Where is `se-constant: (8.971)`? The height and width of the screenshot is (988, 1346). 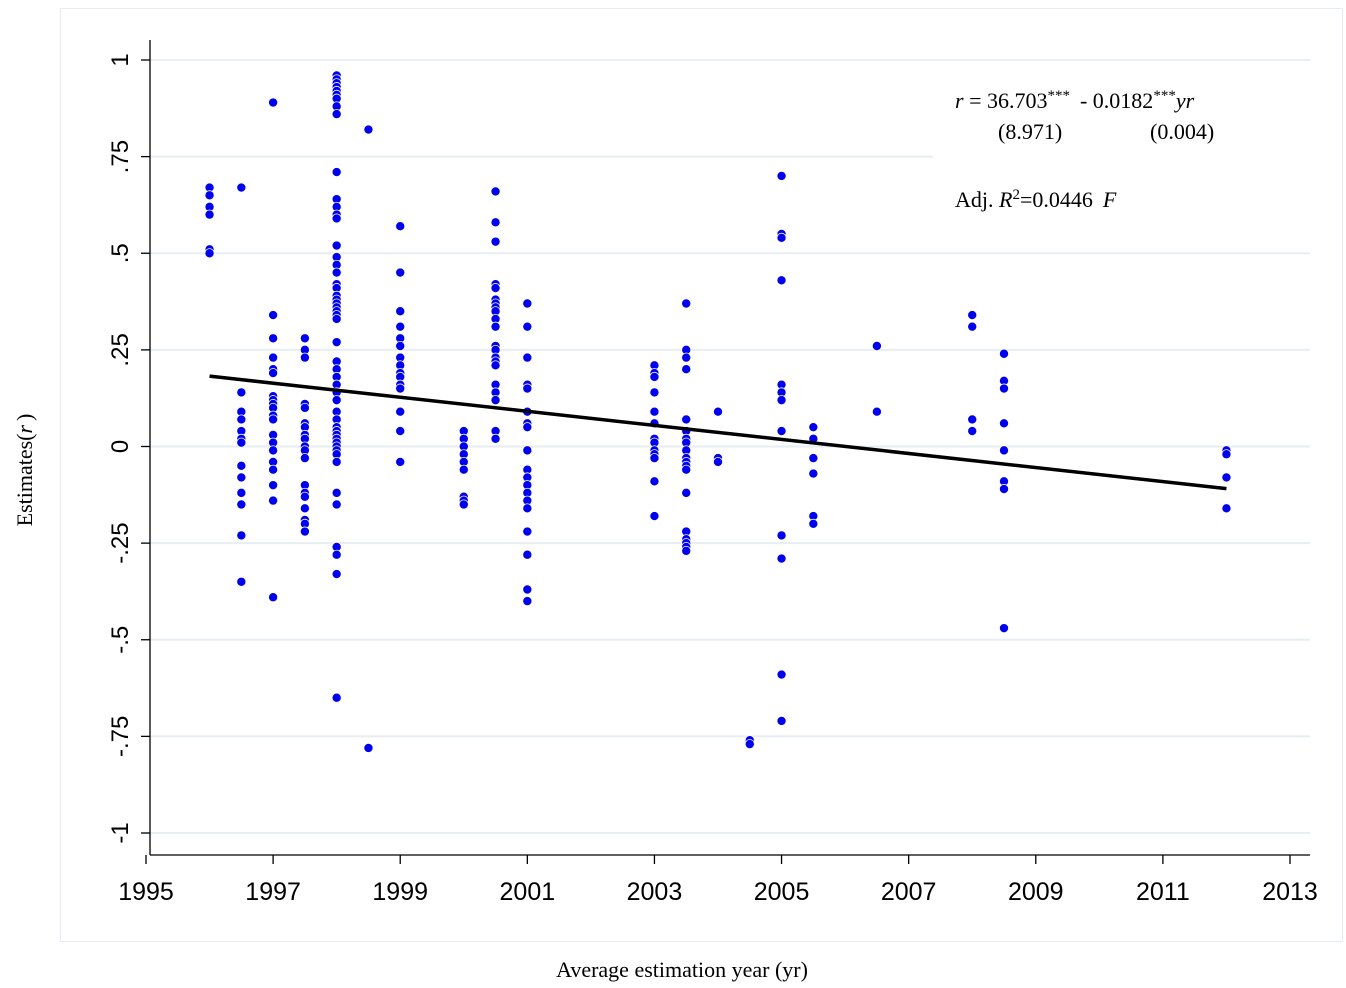
se-constant: (8.971) is located at coordinates (1030, 131).